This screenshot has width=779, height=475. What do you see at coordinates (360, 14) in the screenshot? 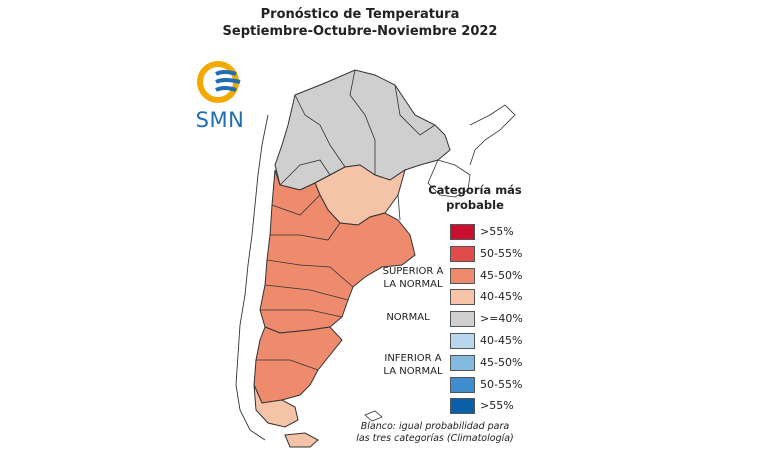
I see `title-line-1: Pronóstico de Temperatura` at bounding box center [360, 14].